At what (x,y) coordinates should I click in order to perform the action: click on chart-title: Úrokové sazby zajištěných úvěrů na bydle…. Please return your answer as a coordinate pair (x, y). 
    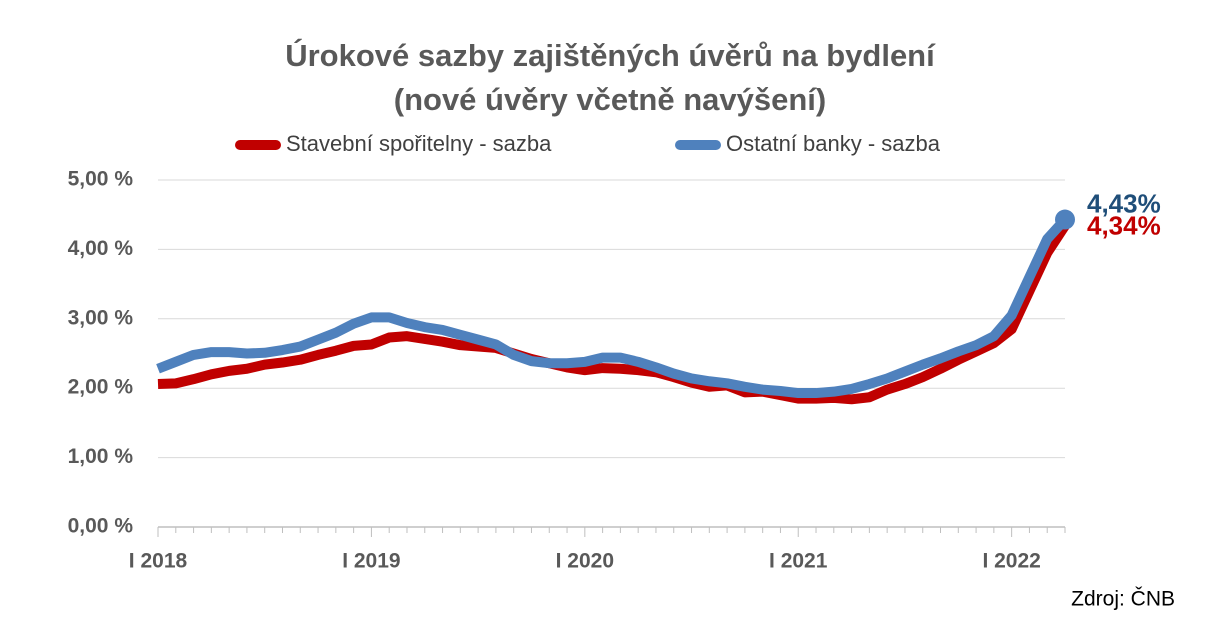
    Looking at the image, I should click on (610, 55).